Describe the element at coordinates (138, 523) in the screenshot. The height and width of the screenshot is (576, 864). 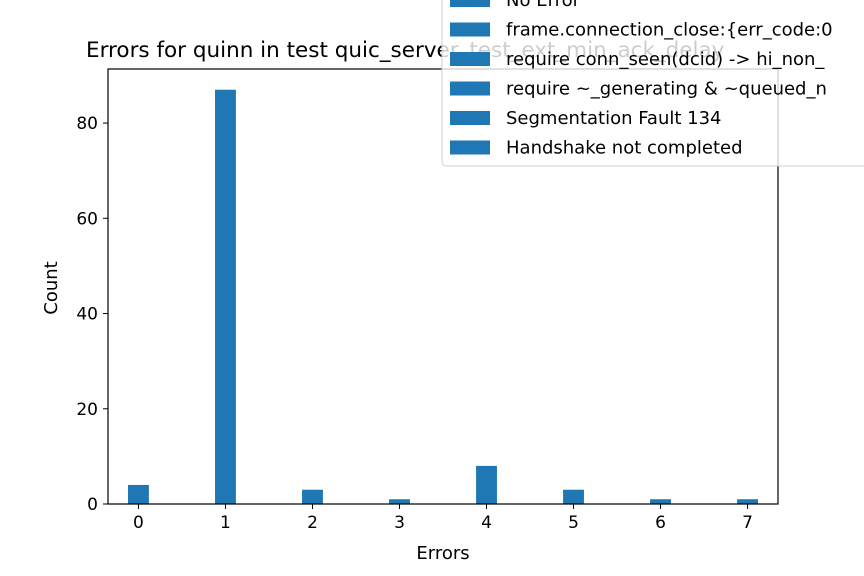
I see `x-tick-label: 0` at that location.